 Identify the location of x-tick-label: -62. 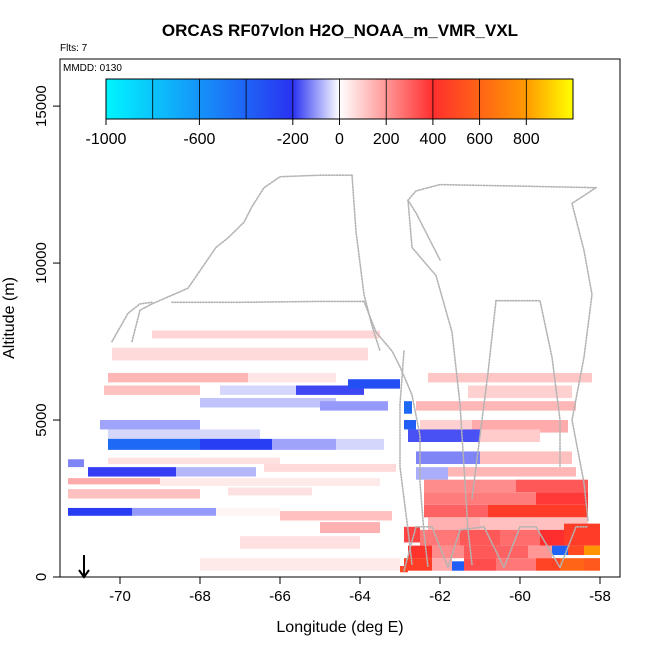
(440, 596).